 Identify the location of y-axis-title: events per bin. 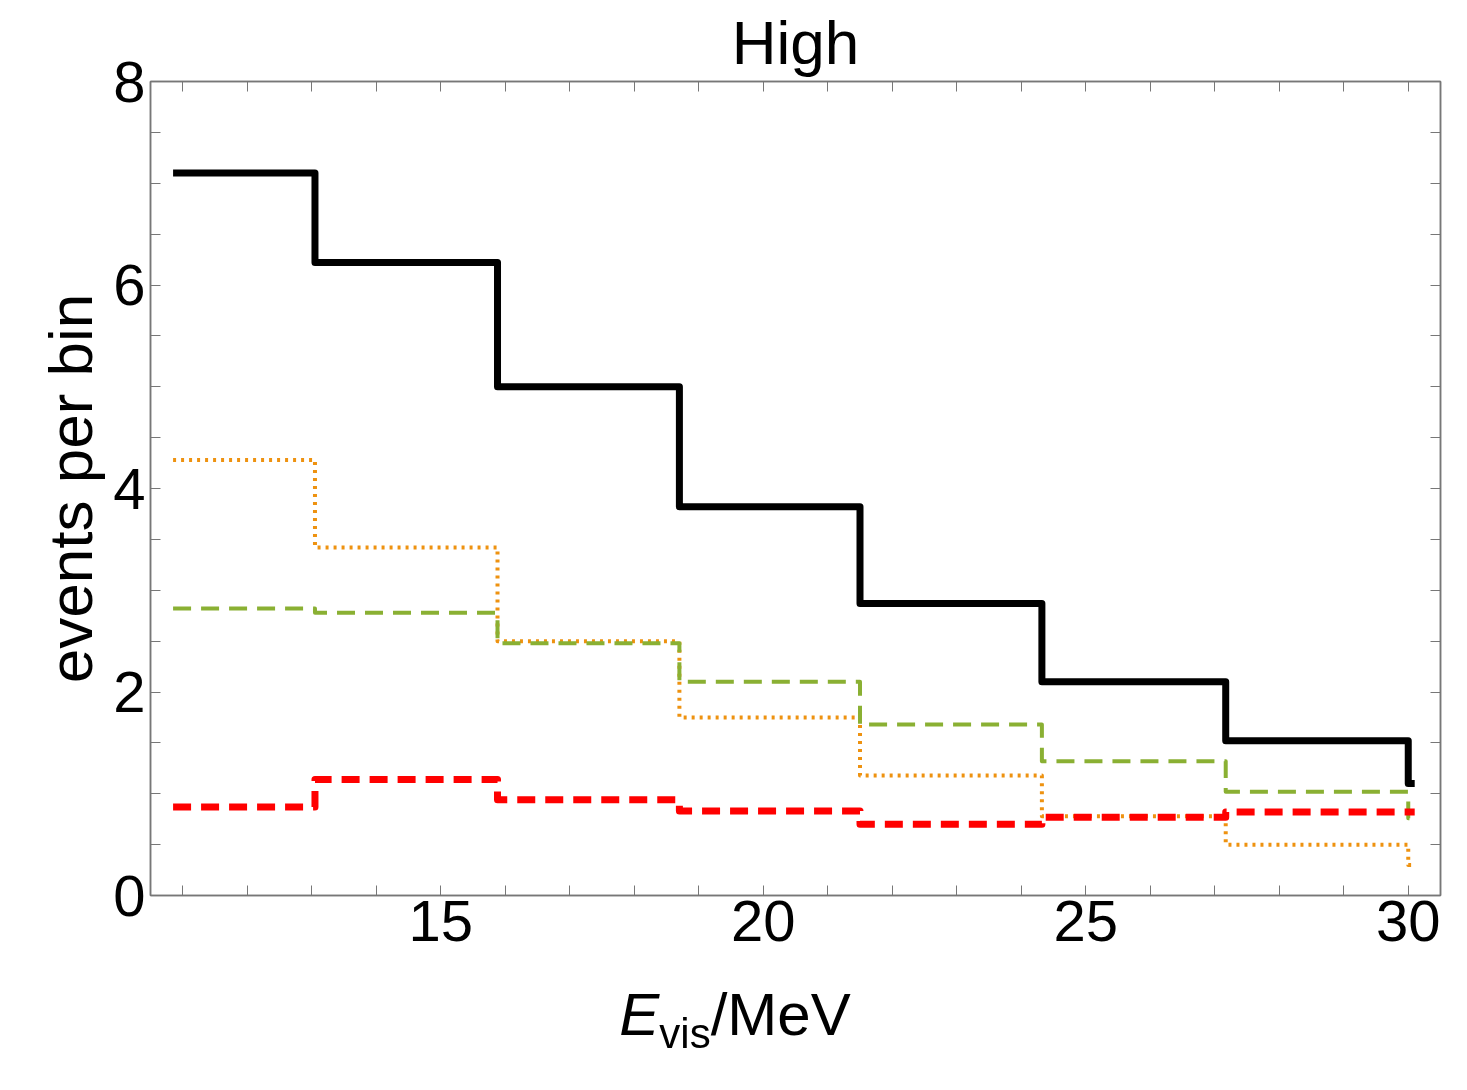
(71, 488).